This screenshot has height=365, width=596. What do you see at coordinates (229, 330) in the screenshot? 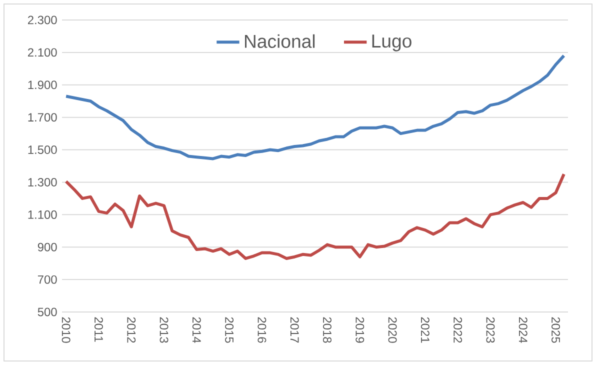
I see `x-tick-label: 2015` at bounding box center [229, 330].